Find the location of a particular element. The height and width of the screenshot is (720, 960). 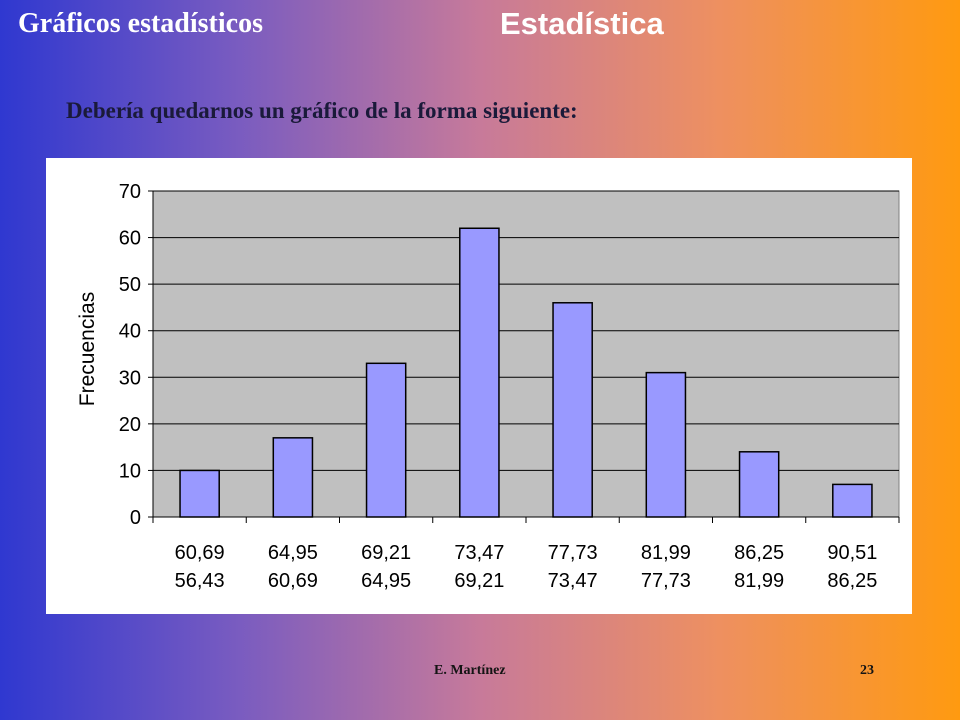

y-tick-label: 10 is located at coordinates (130, 471).